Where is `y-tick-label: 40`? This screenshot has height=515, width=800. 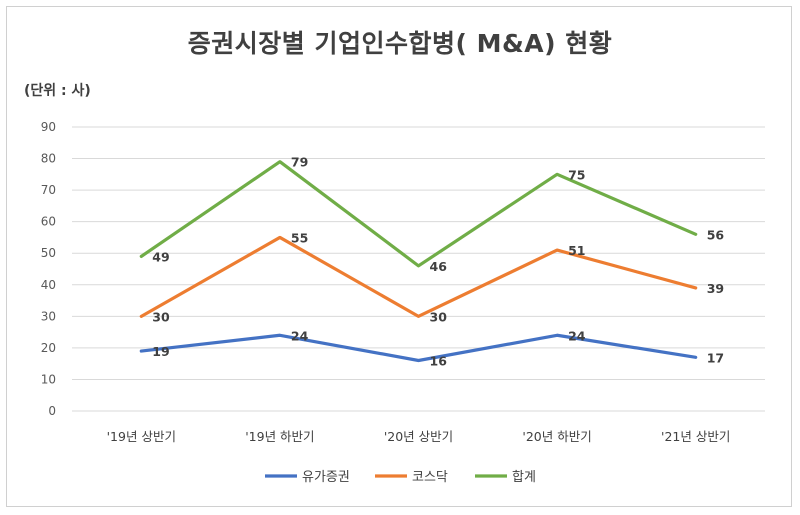 y-tick-label: 40 is located at coordinates (48, 285).